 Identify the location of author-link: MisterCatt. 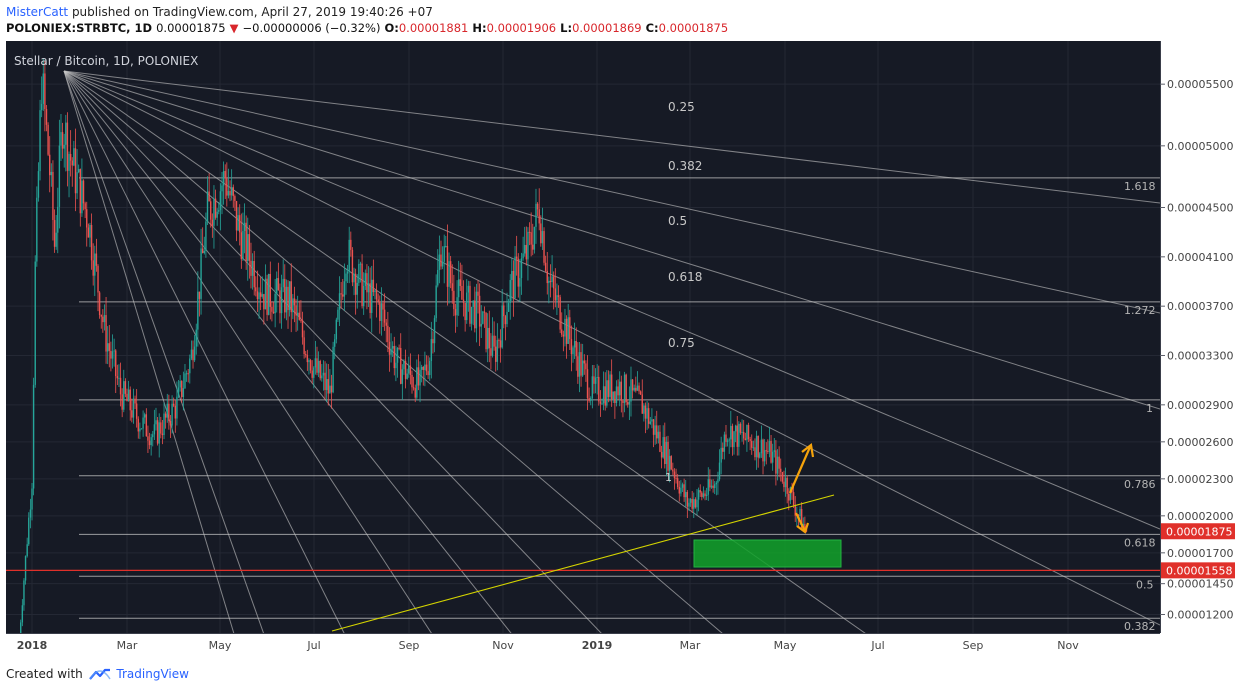
(37, 12).